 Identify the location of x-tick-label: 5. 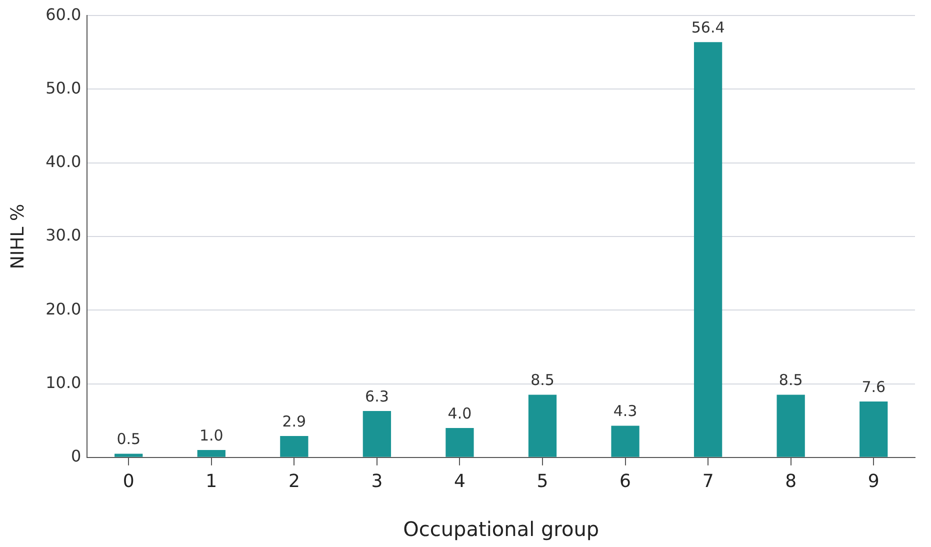
(542, 481).